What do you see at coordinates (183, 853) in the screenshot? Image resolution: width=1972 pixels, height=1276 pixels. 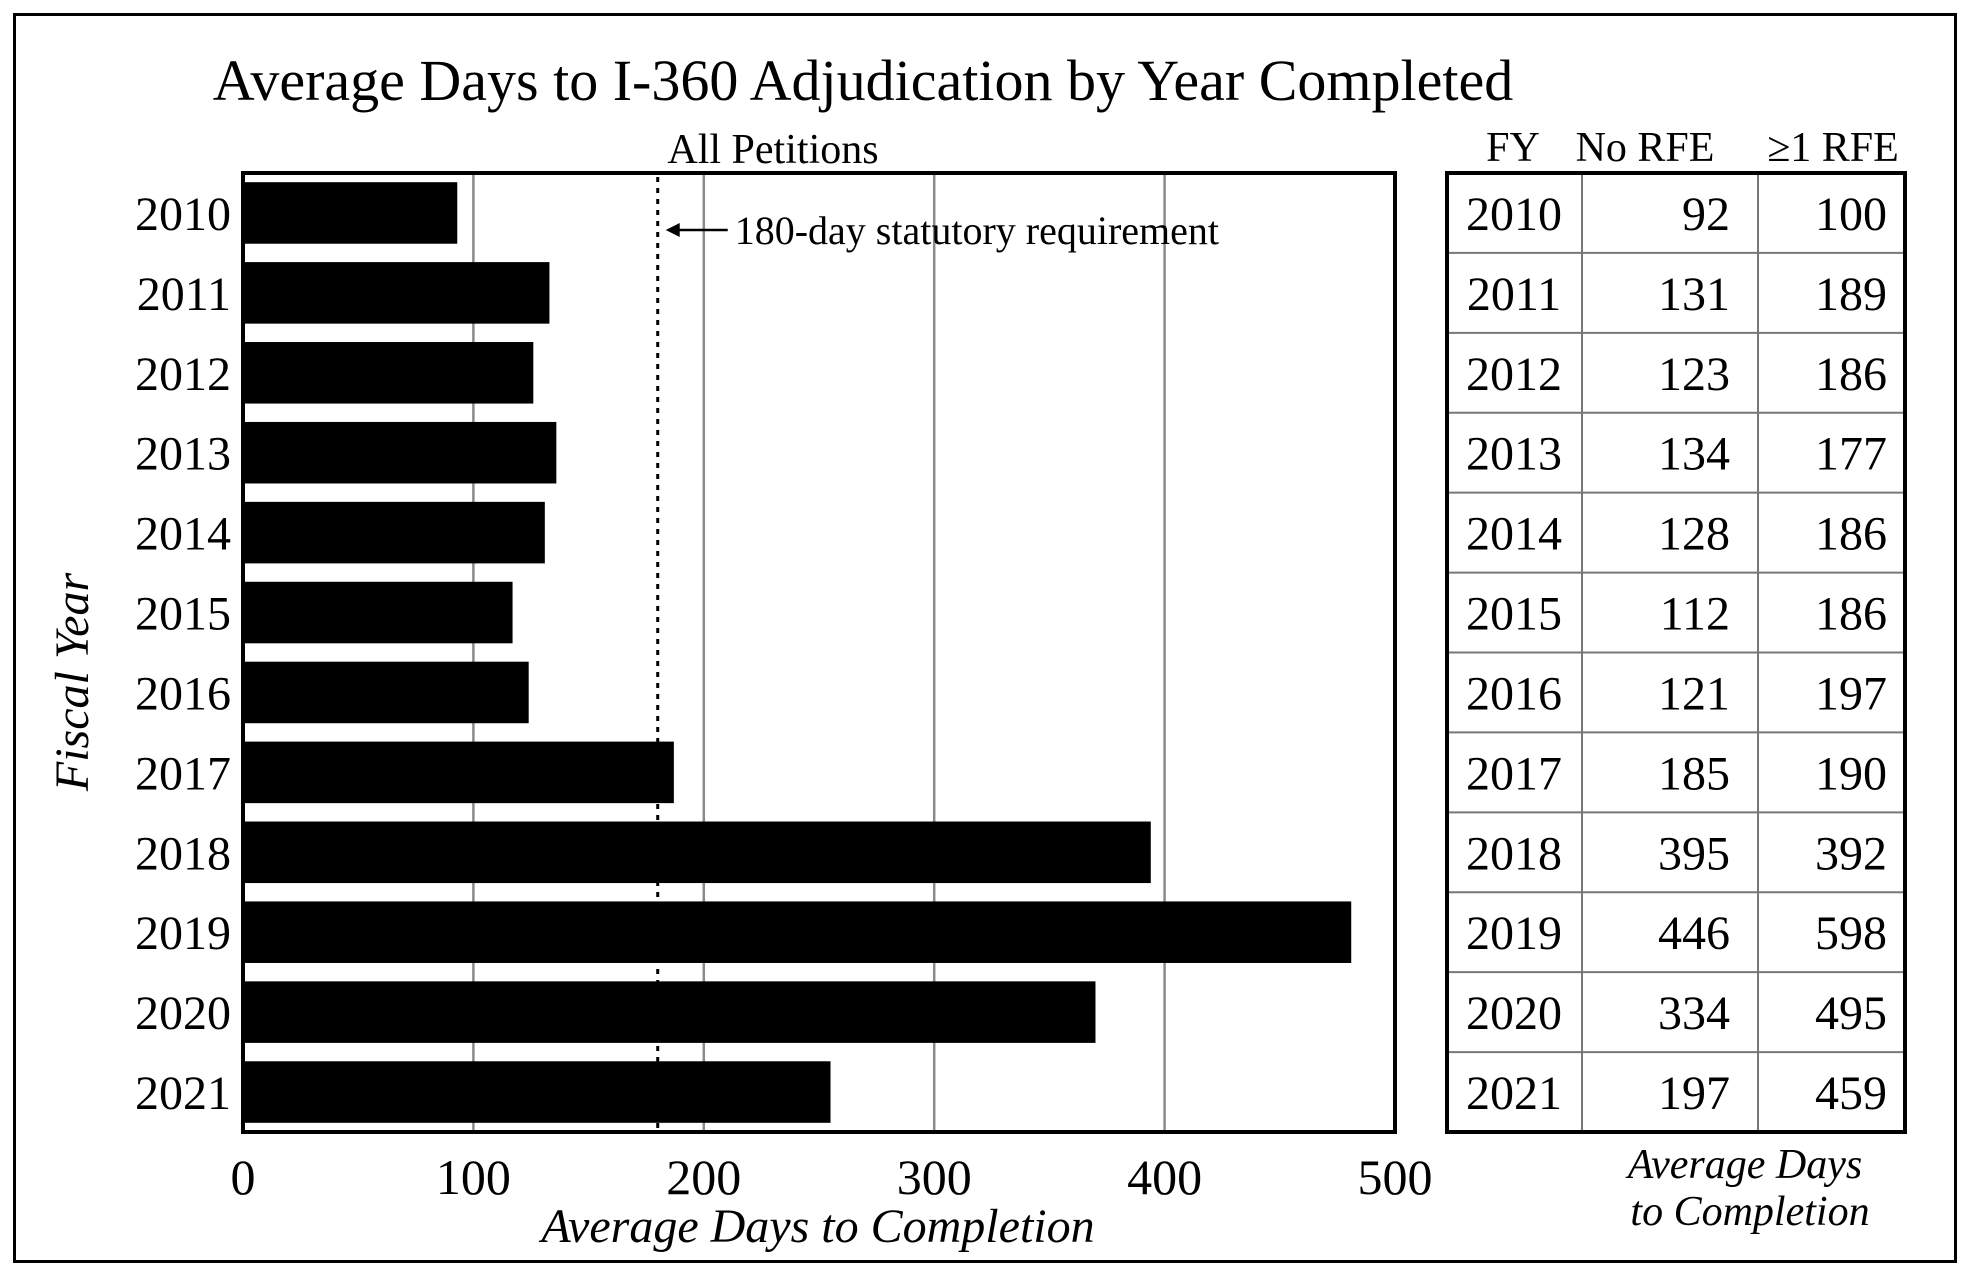 I see `y-tick-2018: 2018` at bounding box center [183, 853].